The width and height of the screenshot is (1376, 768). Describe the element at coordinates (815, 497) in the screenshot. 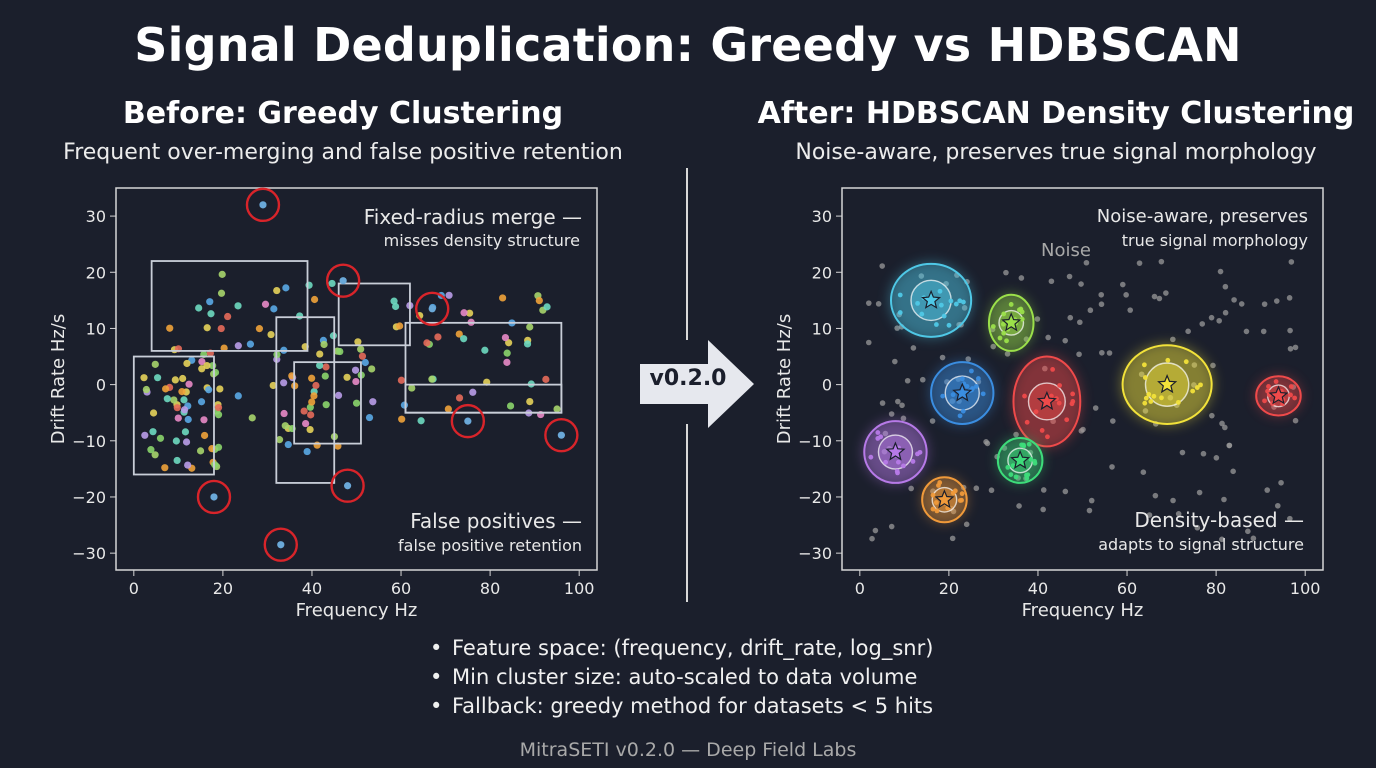

I see `y-tick-label: −20` at that location.